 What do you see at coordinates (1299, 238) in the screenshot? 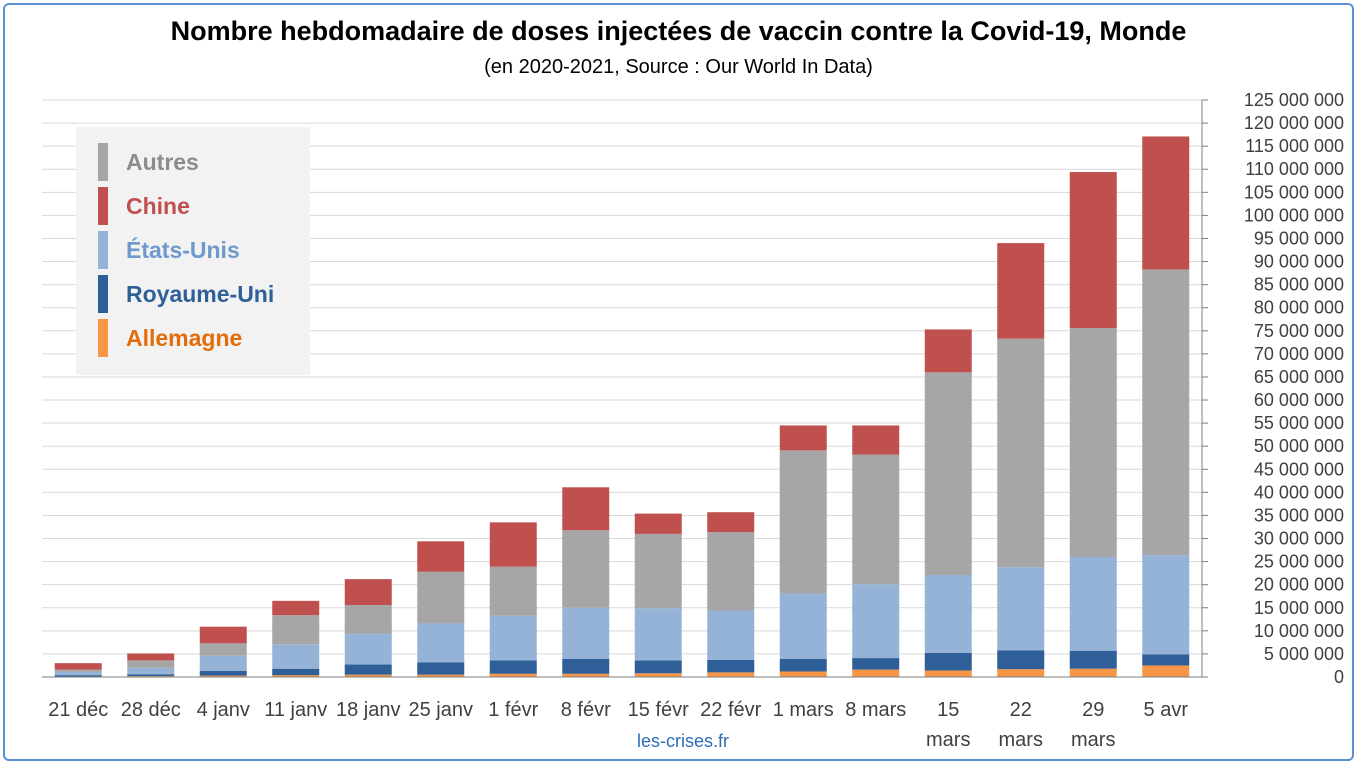
I see `y-tick-label: 95 000 000` at bounding box center [1299, 238].